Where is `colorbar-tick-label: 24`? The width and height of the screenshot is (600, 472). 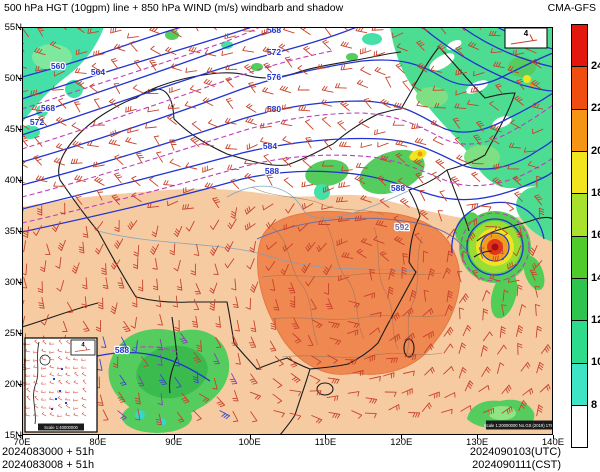
colorbar-tick-label: 24 is located at coordinates (595, 65).